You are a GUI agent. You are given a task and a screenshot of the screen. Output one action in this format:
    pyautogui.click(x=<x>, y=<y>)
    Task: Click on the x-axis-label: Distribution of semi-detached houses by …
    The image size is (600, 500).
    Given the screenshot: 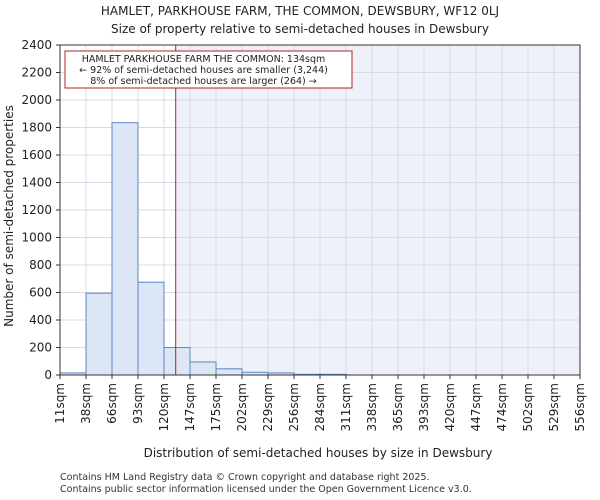 What is the action you would take?
    pyautogui.click(x=318, y=453)
    